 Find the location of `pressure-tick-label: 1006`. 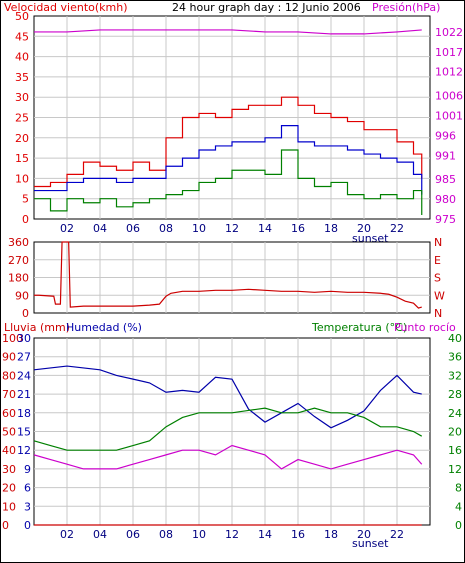

pressure-tick-label: 1006 is located at coordinates (449, 96).